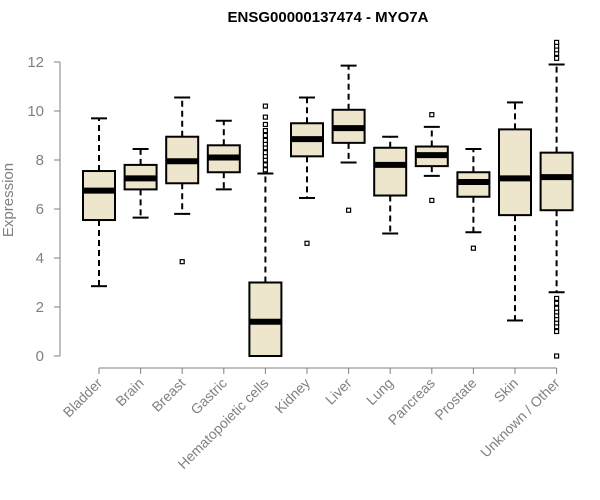  What do you see at coordinates (293, 396) in the screenshot?
I see `x-tick-label: Kidney` at bounding box center [293, 396].